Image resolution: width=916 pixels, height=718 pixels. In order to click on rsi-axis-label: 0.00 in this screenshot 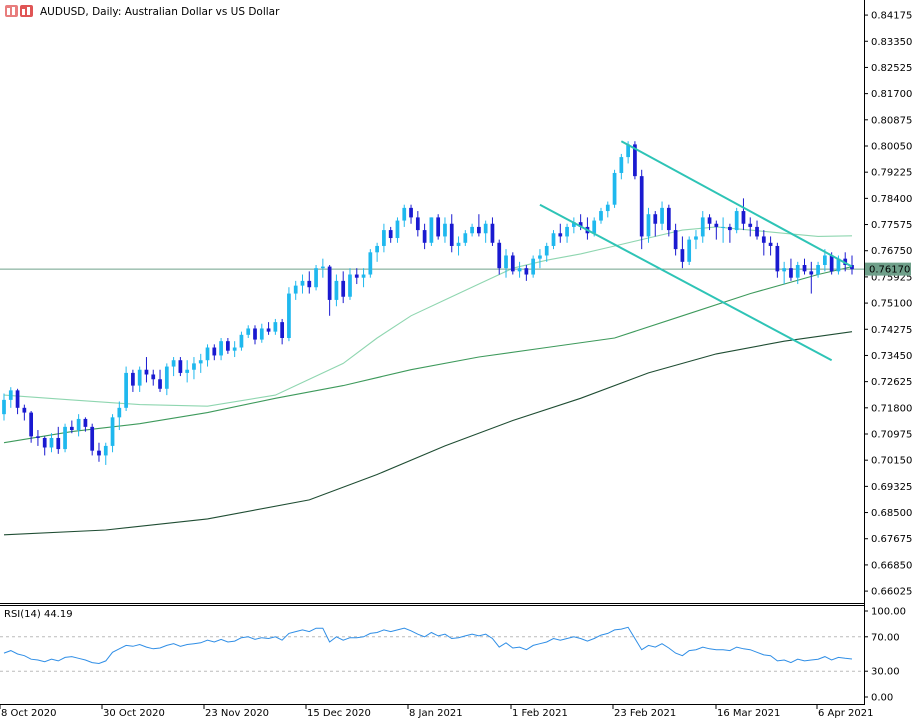, I will do `click(882, 698)`.